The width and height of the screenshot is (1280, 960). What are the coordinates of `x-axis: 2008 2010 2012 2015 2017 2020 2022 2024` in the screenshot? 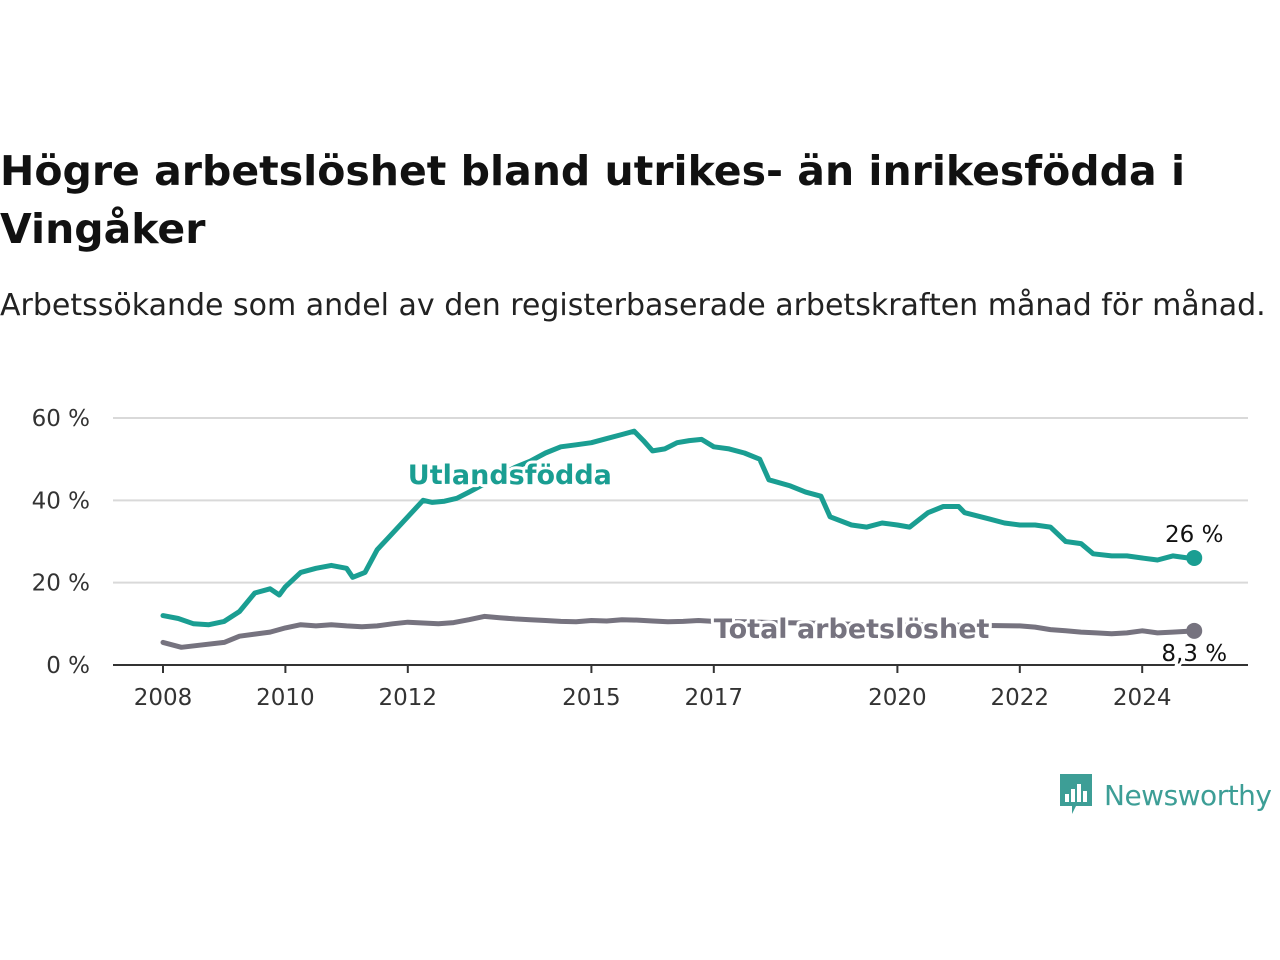 It's located at (680, 687).